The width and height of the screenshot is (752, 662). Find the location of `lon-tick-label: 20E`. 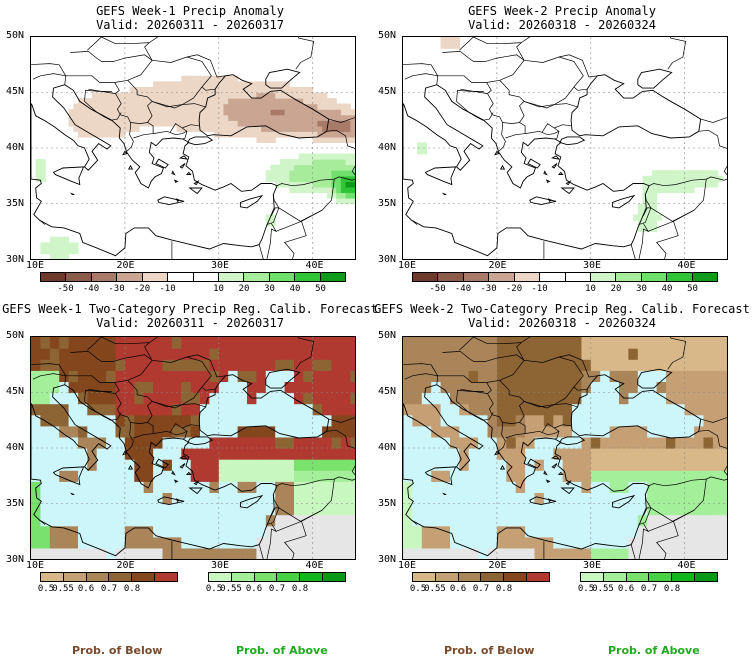

lon-tick-label: 20E is located at coordinates (125, 265).